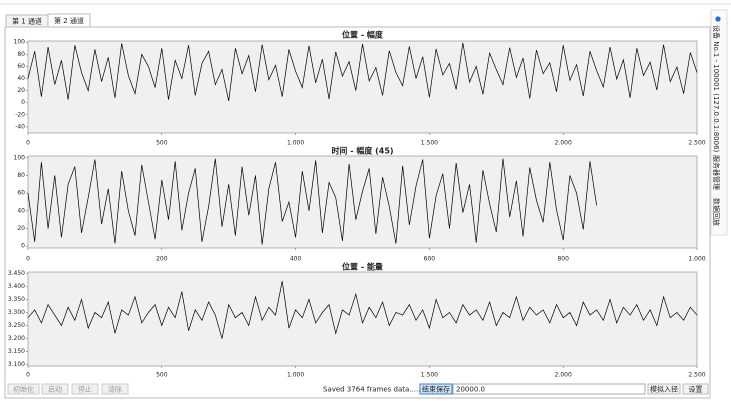 This screenshot has width=731, height=415. What do you see at coordinates (20, 114) in the screenshot?
I see `y-tick-label: -20` at bounding box center [20, 114].